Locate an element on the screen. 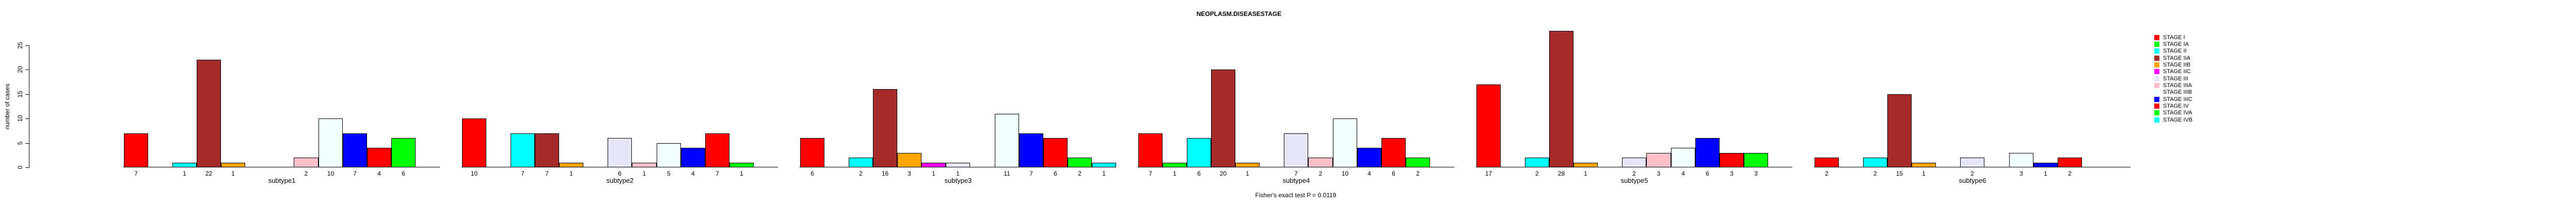 This screenshot has width=2576, height=206. legend-item-label: STAGE IIB is located at coordinates (2176, 65).